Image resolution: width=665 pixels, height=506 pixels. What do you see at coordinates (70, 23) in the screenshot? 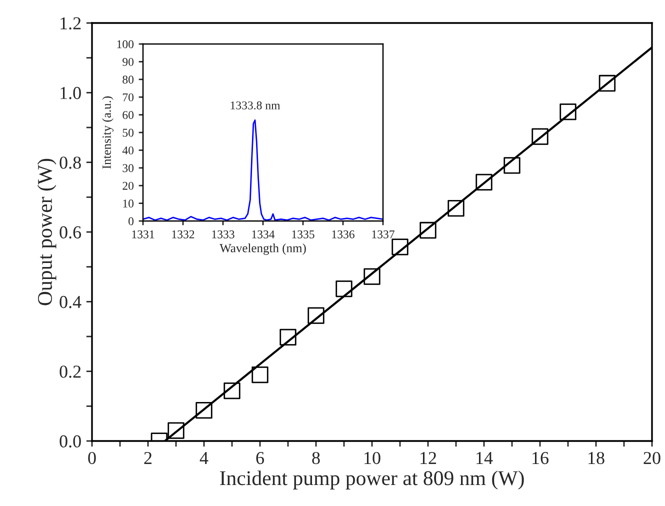
I see `y-tick-label: 1.2` at bounding box center [70, 23].